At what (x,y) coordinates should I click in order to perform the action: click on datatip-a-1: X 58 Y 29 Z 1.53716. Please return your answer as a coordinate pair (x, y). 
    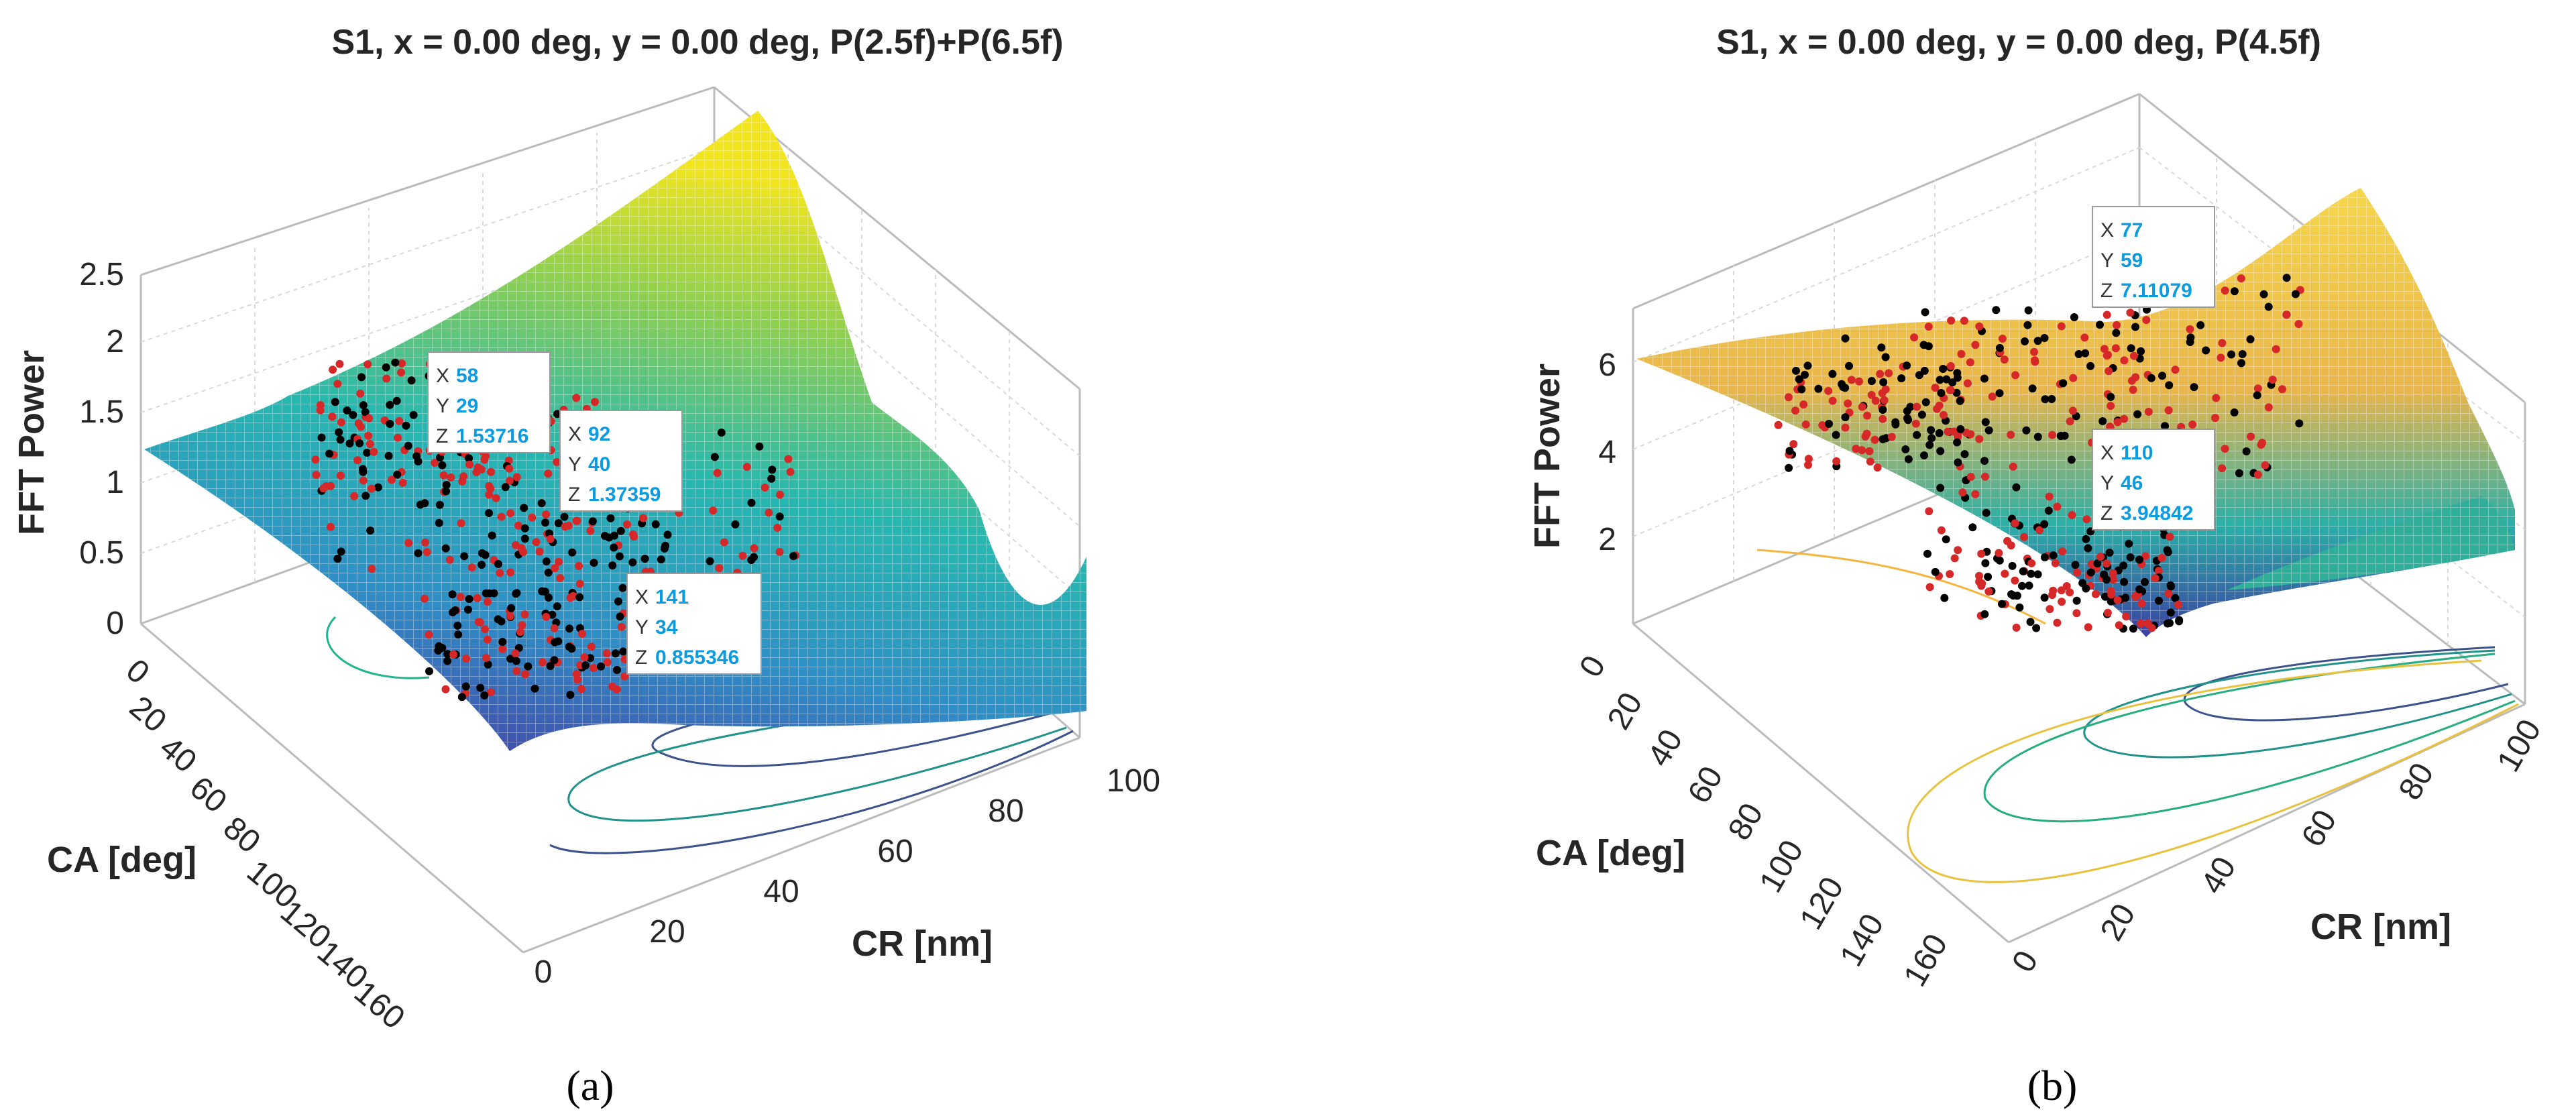
    Looking at the image, I should click on (489, 402).